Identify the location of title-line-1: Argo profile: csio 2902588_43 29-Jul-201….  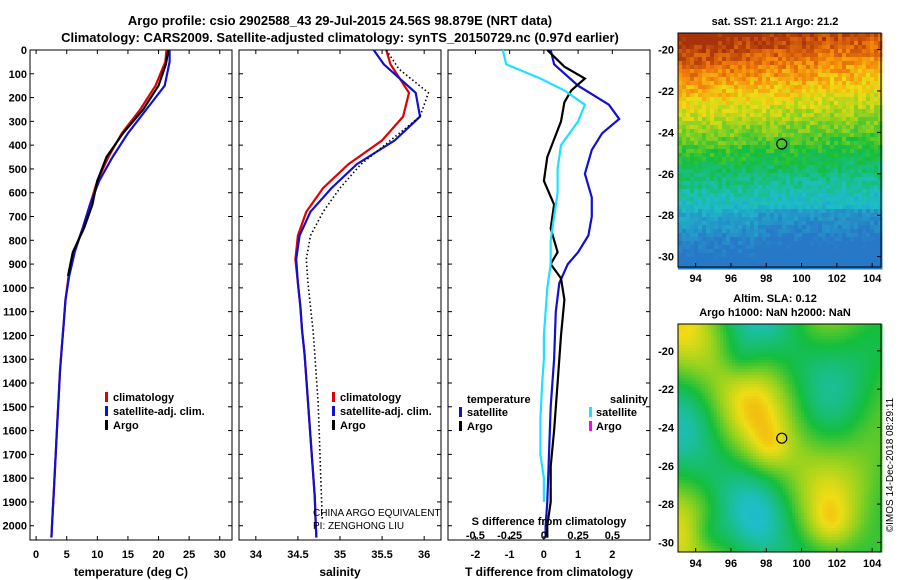
(340, 20).